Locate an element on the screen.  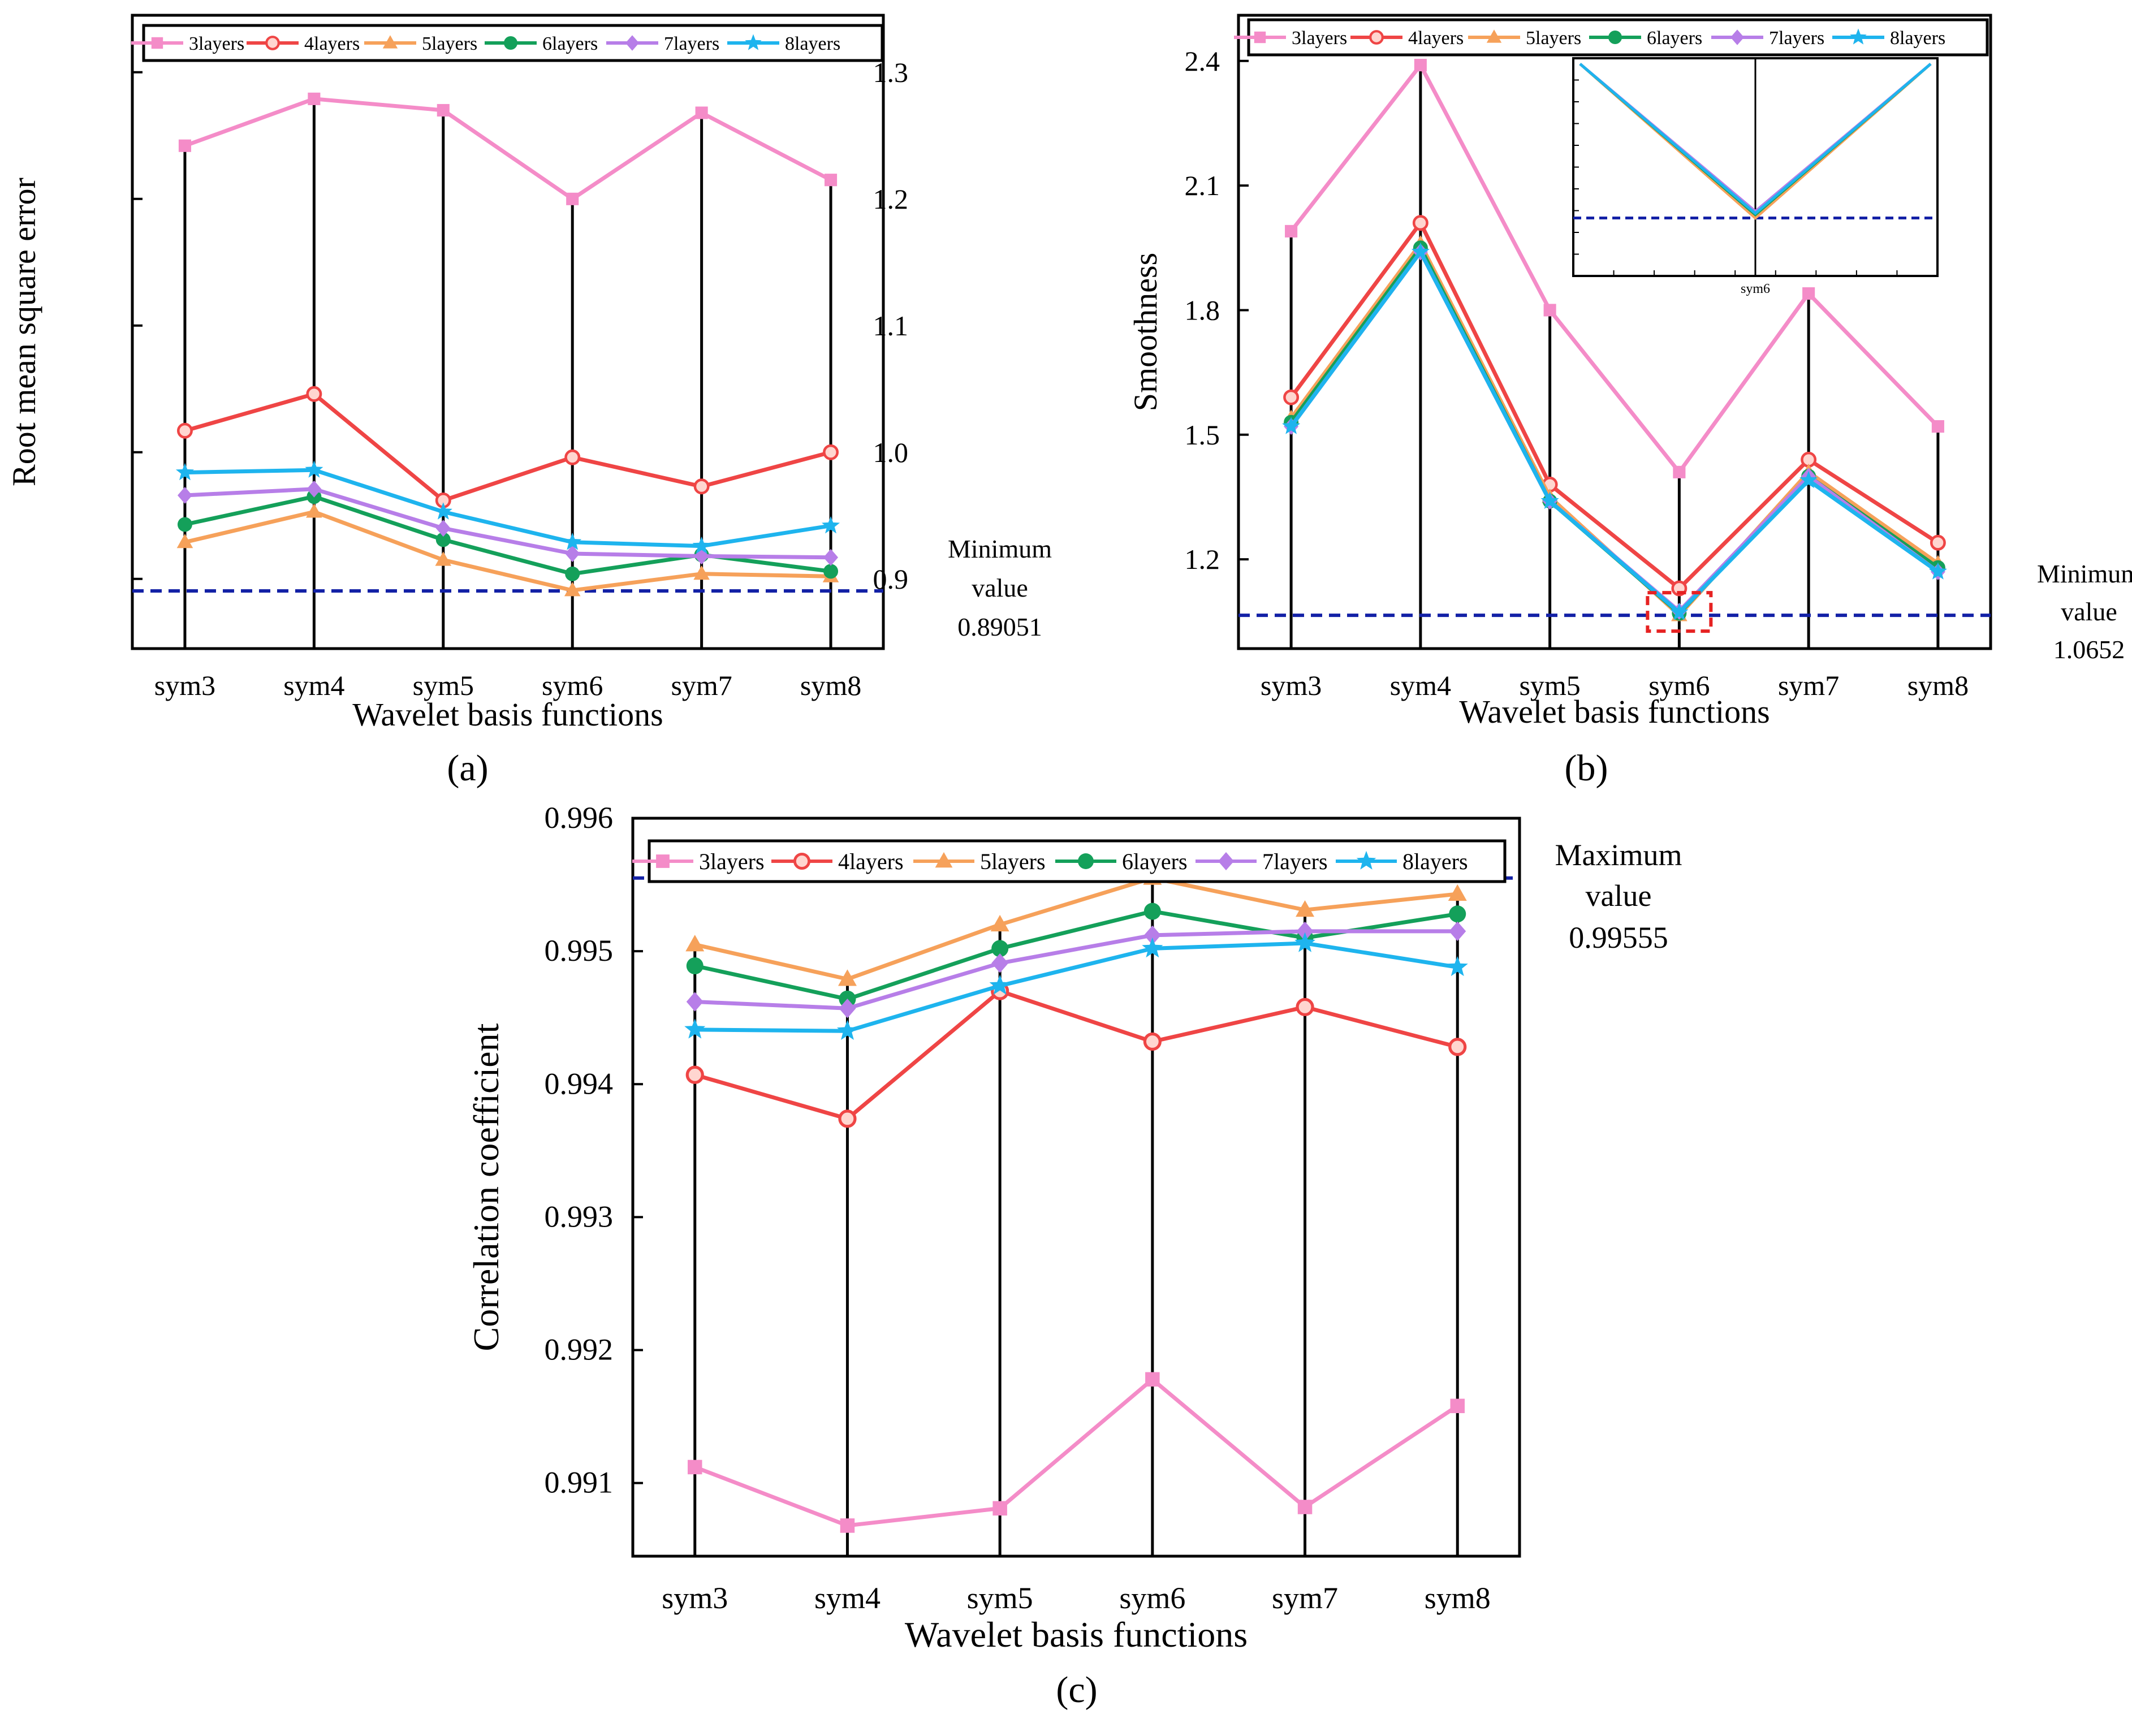
y-axis-title: Smoothness is located at coordinates (1145, 332).